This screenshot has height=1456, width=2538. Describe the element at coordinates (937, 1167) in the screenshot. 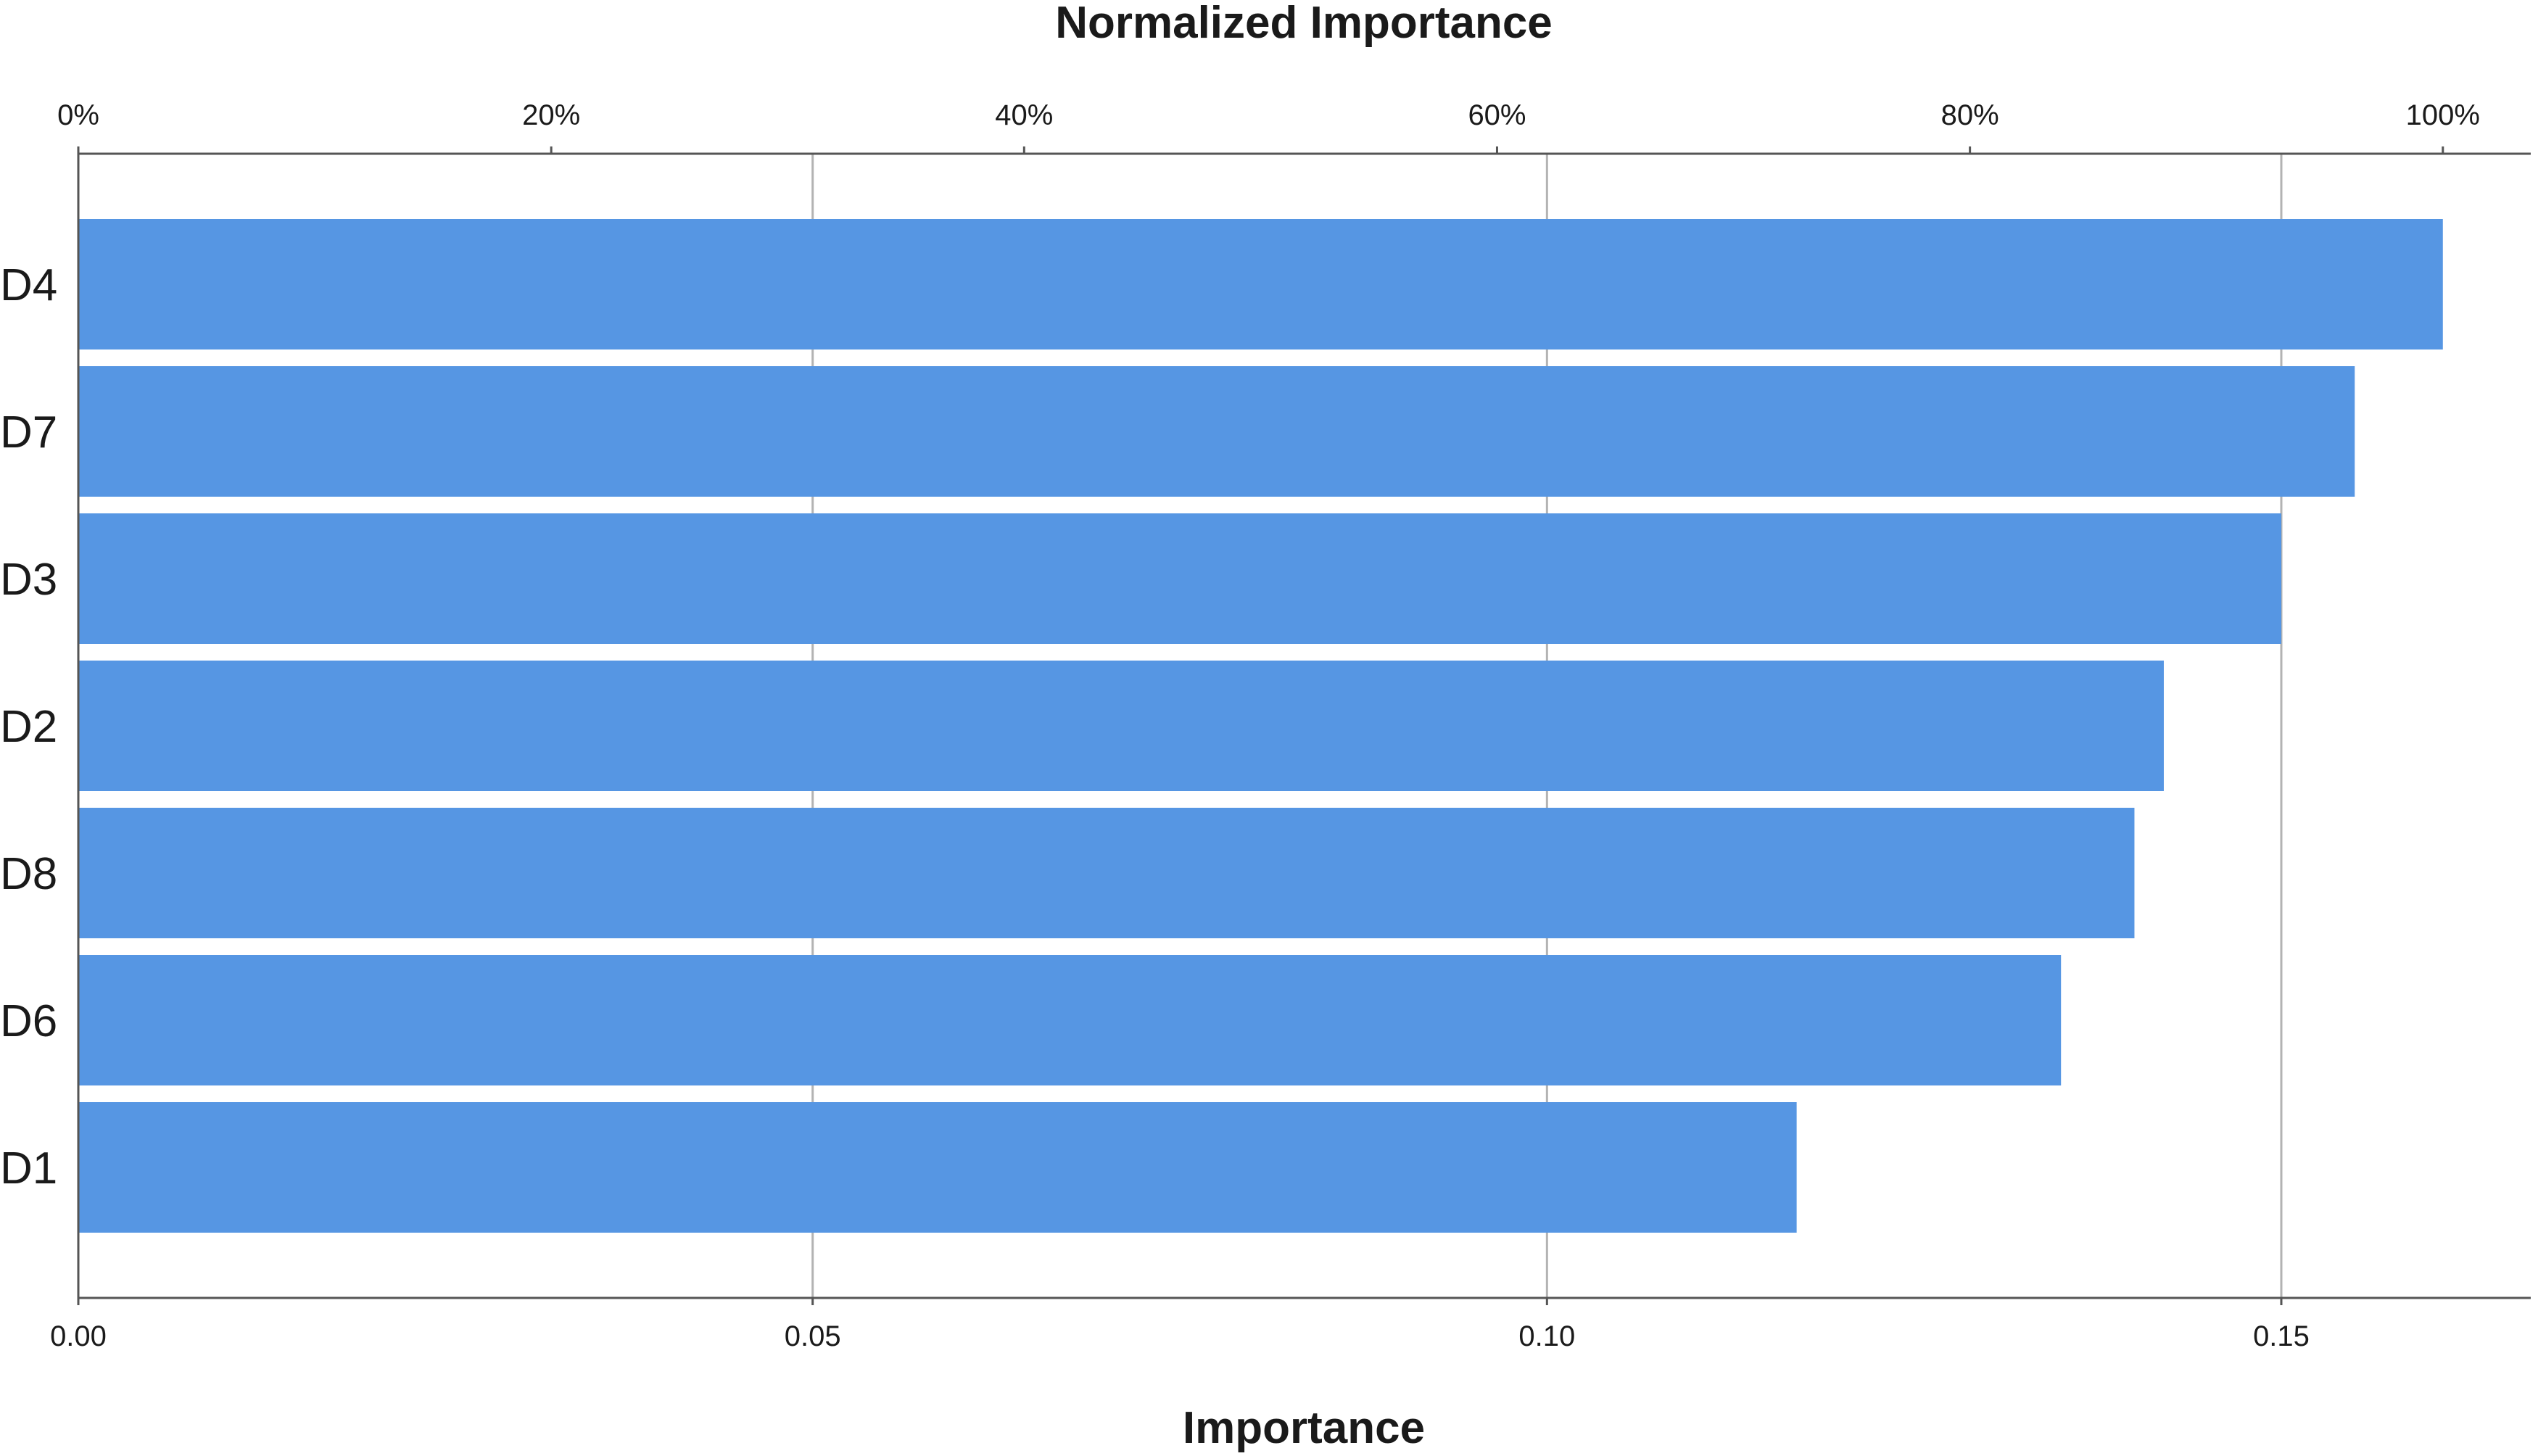

I see `bar-d1` at that location.